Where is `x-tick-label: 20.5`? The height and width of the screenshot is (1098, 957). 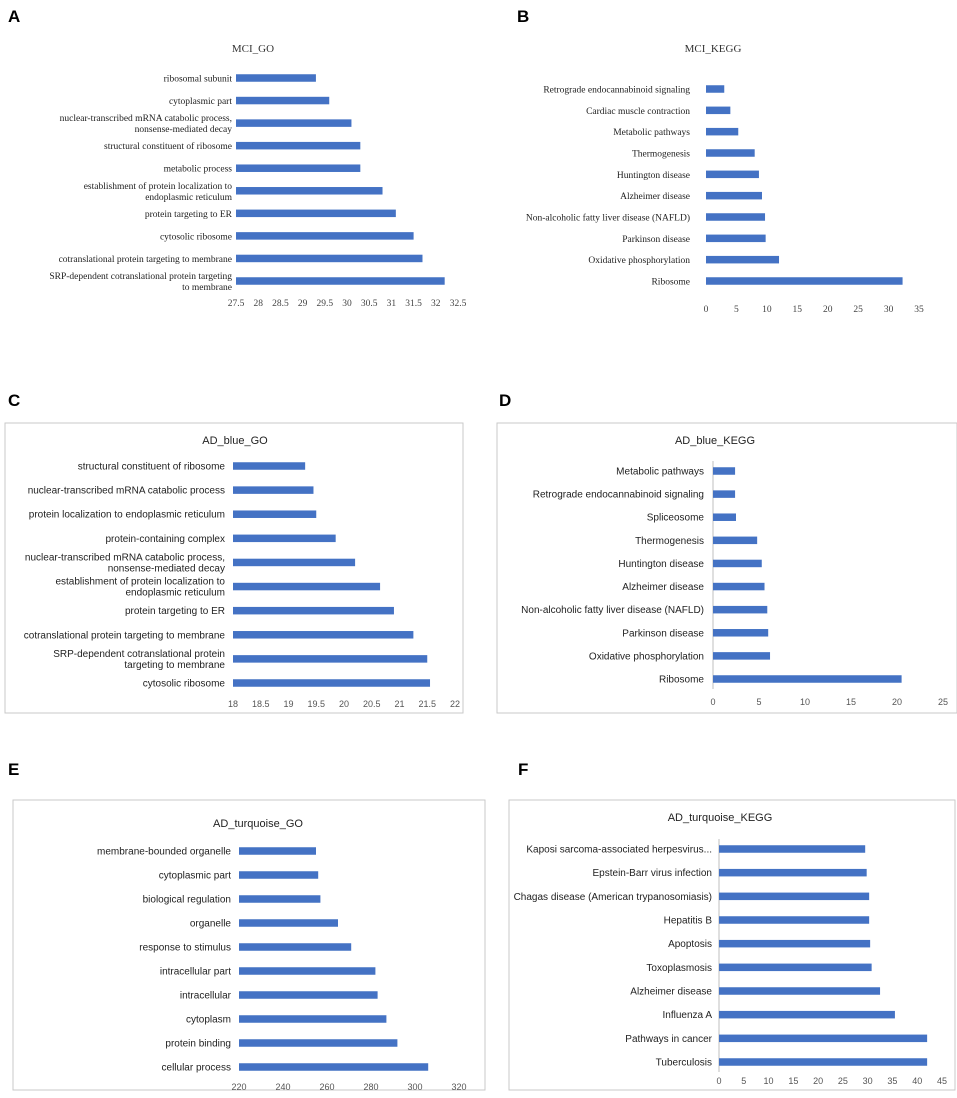 x-tick-label: 20.5 is located at coordinates (372, 704).